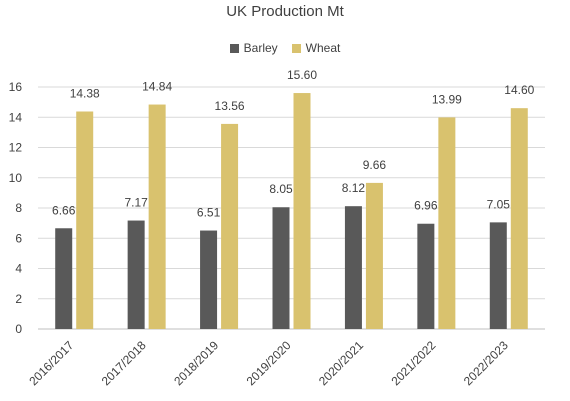 The height and width of the screenshot is (401, 570). Describe the element at coordinates (18, 208) in the screenshot. I see `y-tick-label: 8` at that location.